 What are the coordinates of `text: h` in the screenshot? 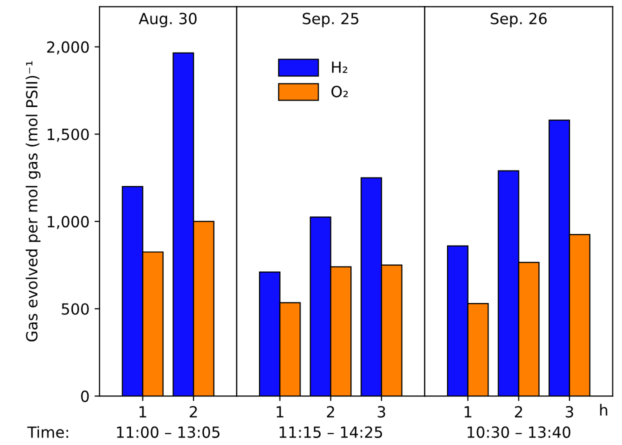 It's located at (604, 410).